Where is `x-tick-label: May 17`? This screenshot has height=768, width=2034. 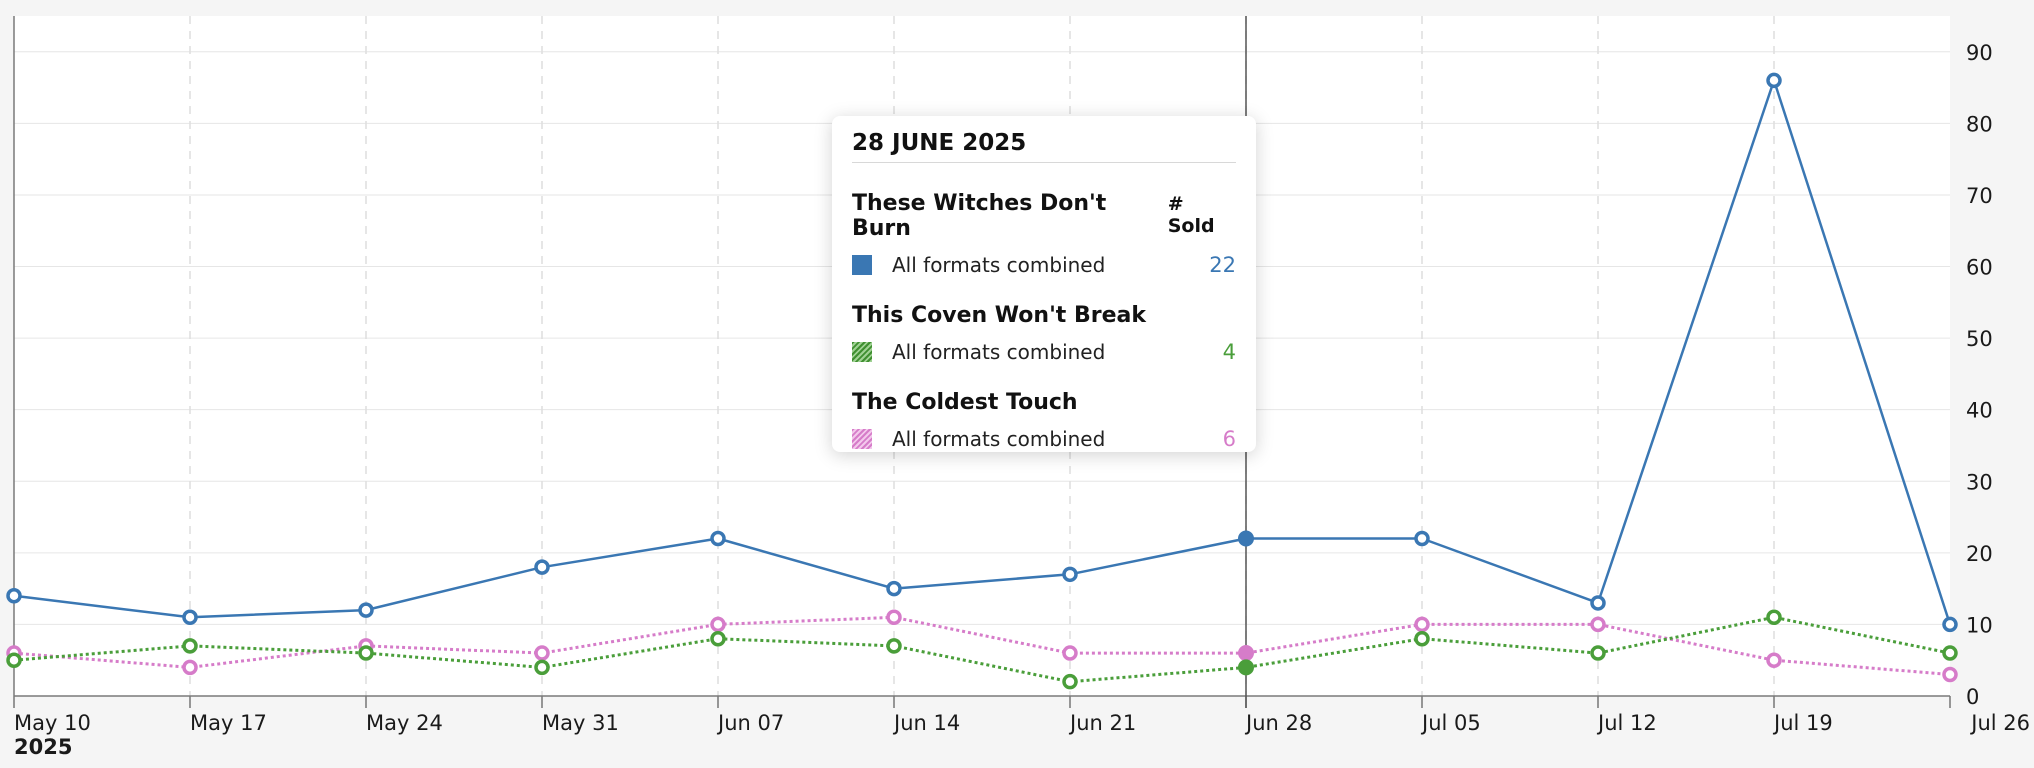
x-tick-label: May 17 is located at coordinates (228, 723).